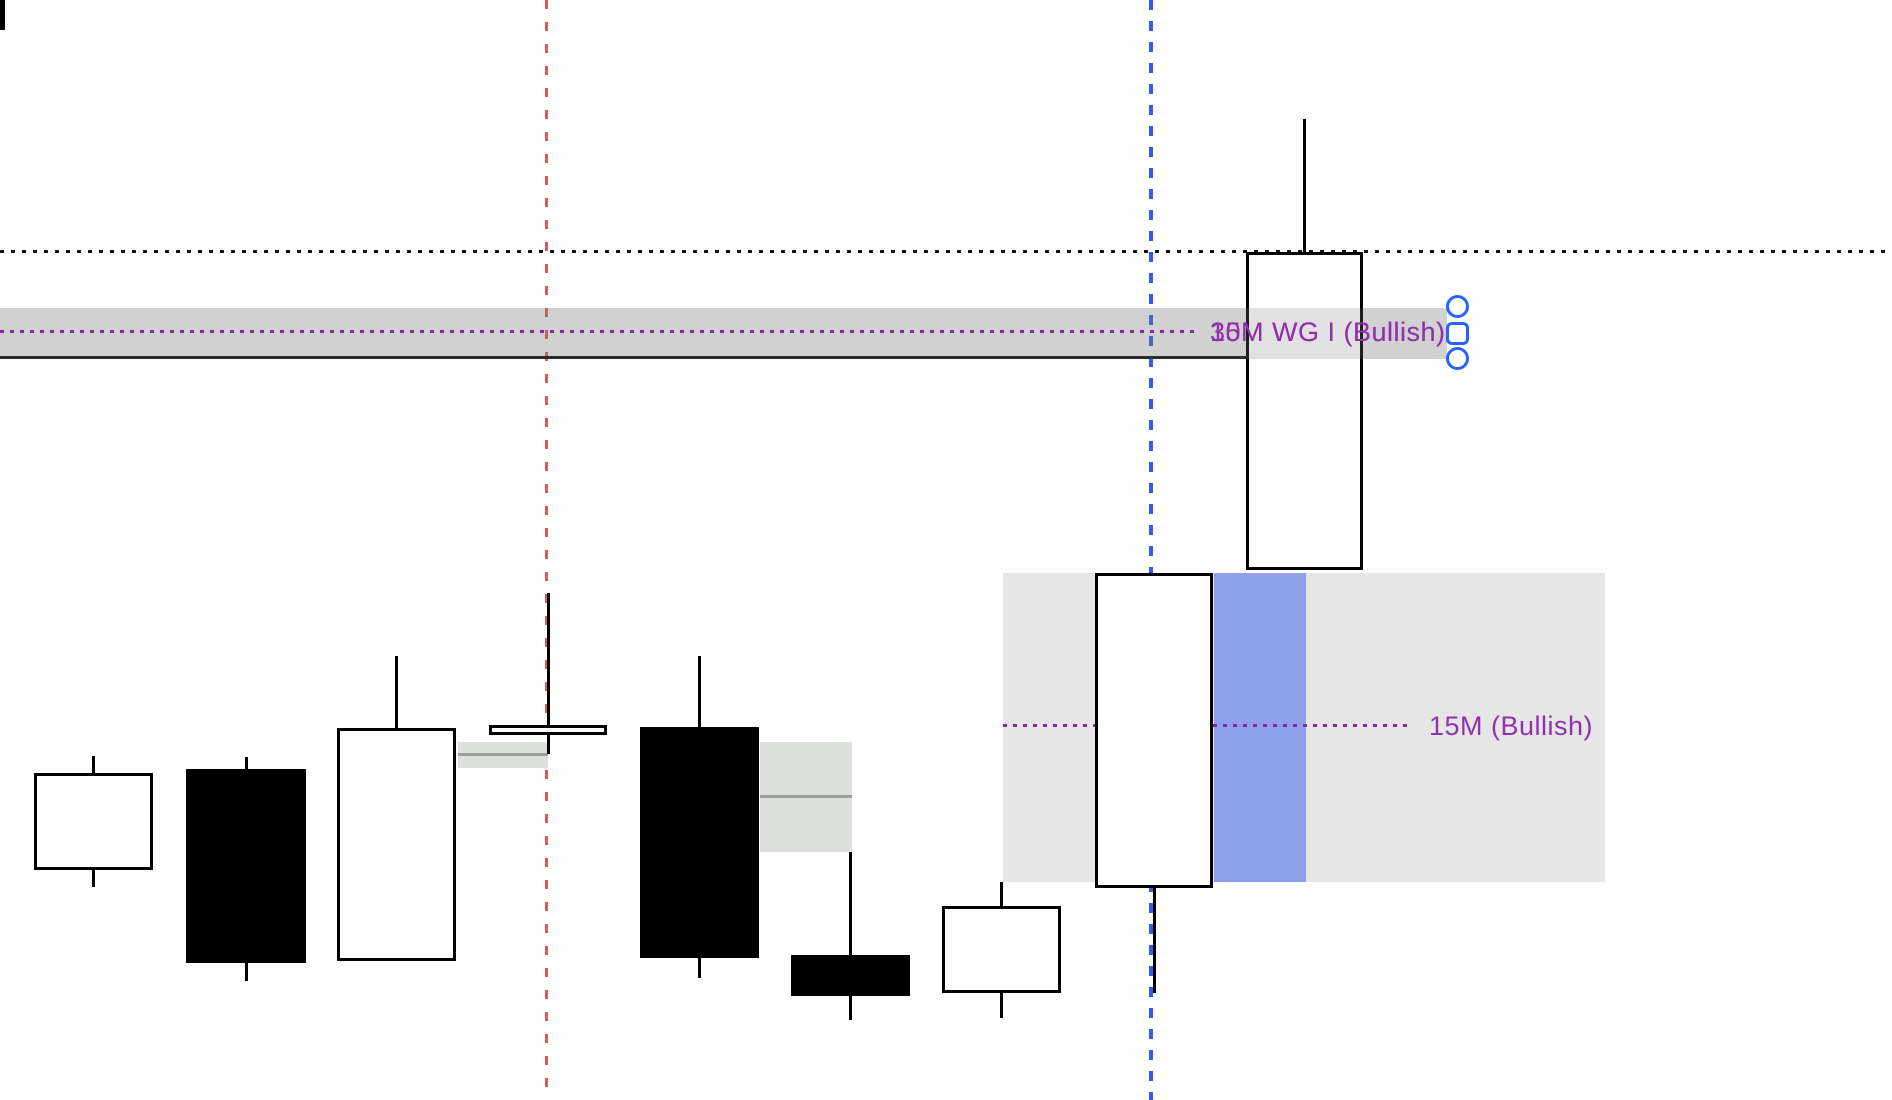 This screenshot has width=1892, height=1100. Describe the element at coordinates (699, 691) in the screenshot. I see `candle-5-upper-wick` at that location.